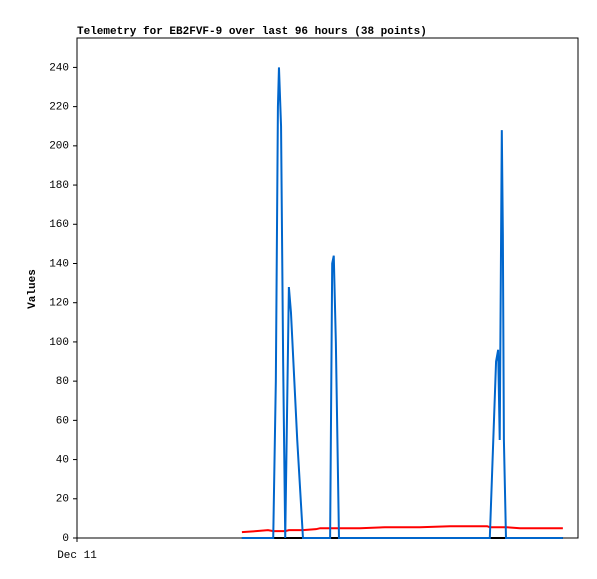  What do you see at coordinates (77, 556) in the screenshot?
I see `x-tick-label: Dec 11` at bounding box center [77, 556].